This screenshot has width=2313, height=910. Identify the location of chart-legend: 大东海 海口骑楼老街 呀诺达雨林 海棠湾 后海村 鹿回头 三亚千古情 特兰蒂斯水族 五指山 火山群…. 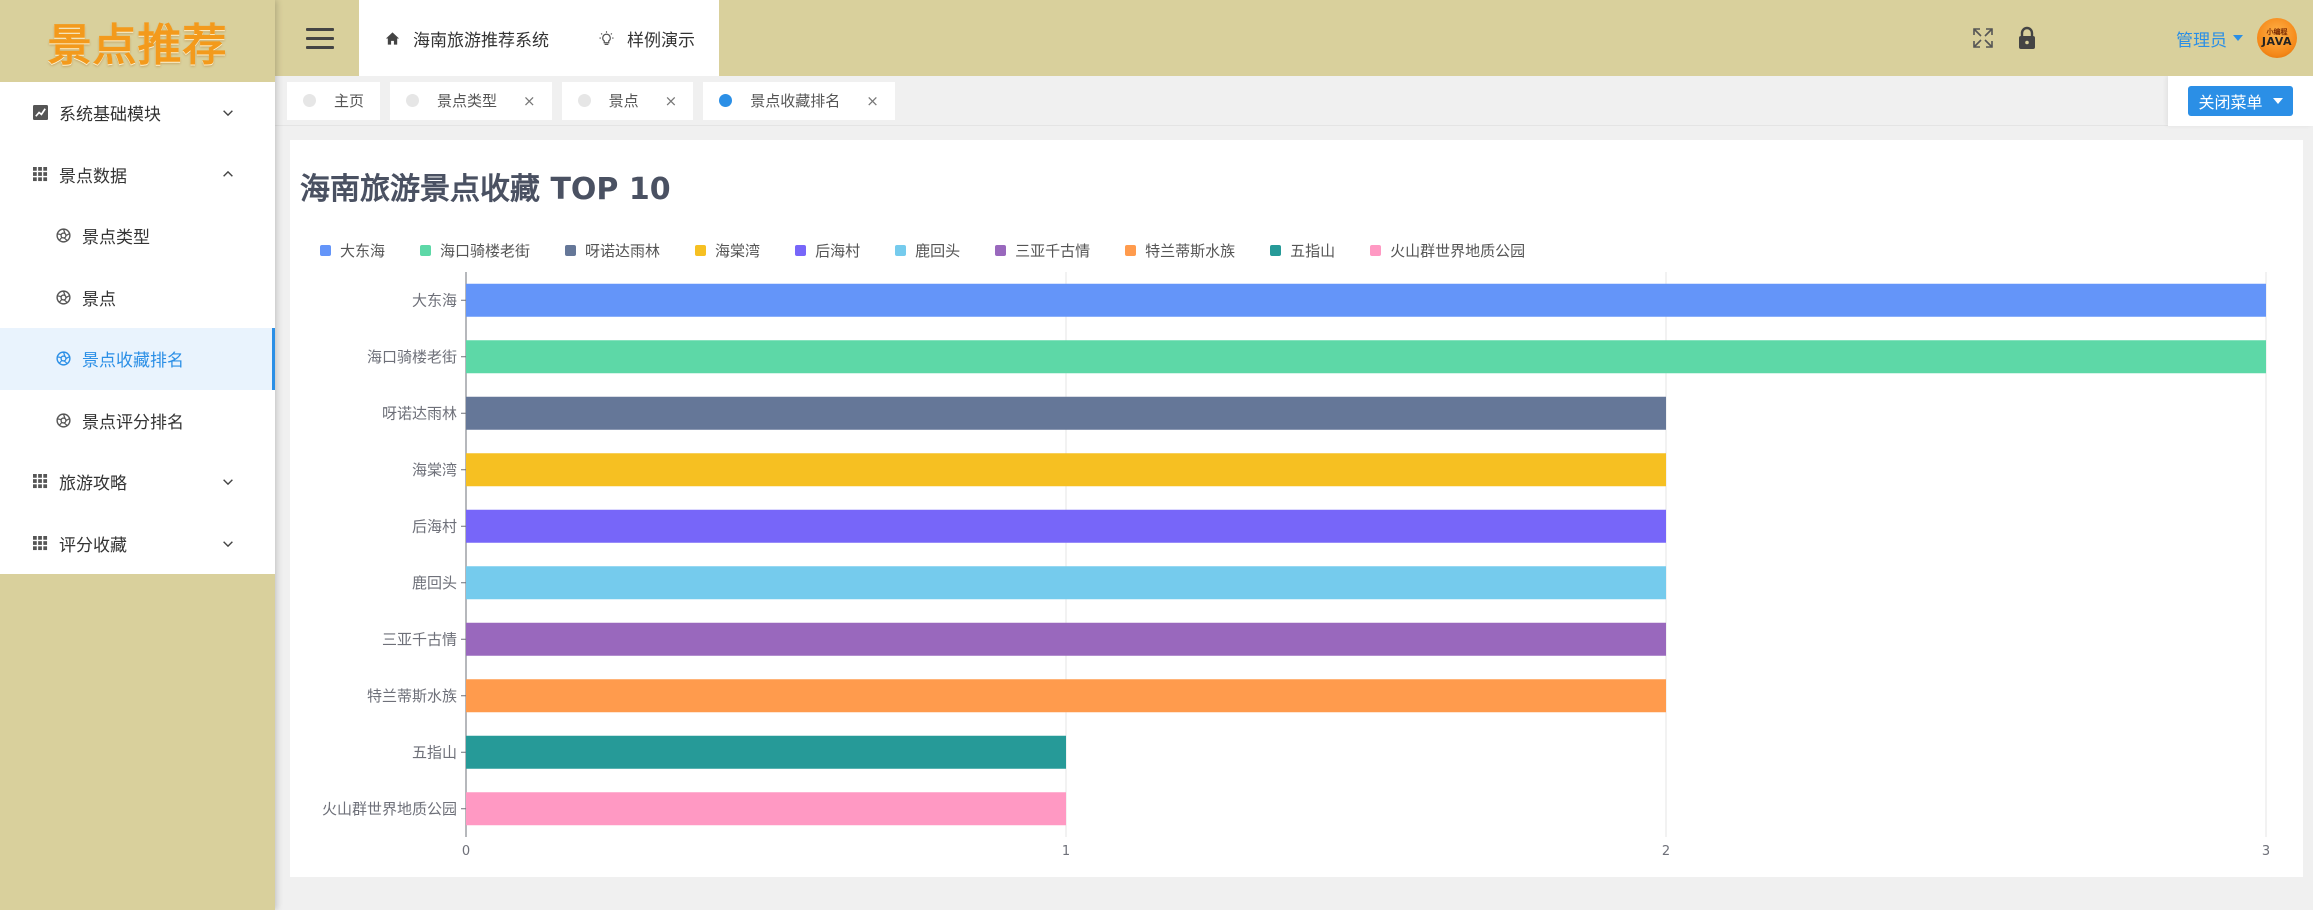
(940, 250).